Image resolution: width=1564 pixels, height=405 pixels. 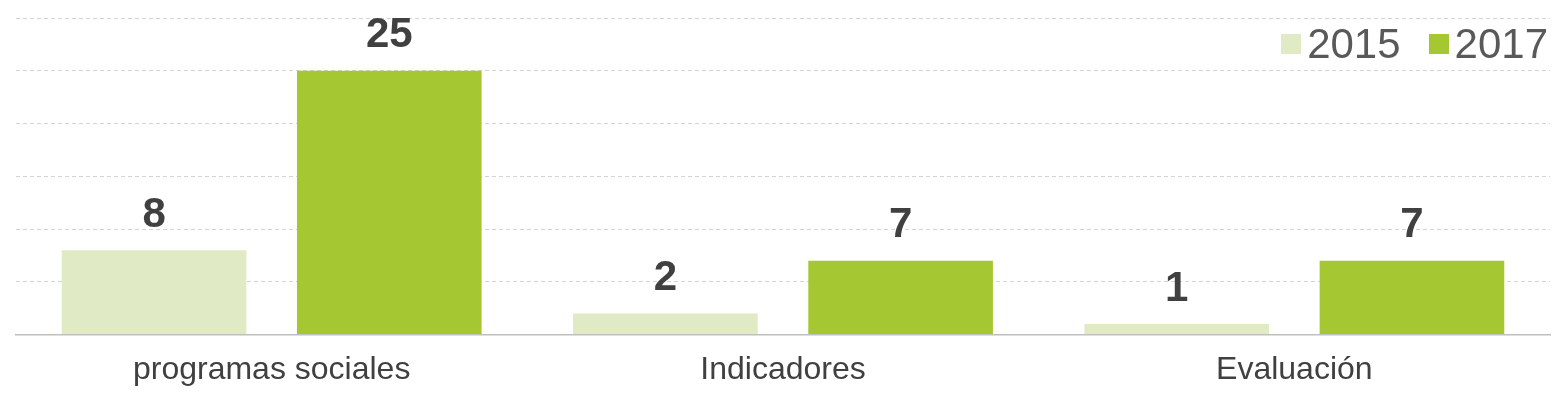 I want to click on x-tick-label: Indicadores, so click(x=783, y=367).